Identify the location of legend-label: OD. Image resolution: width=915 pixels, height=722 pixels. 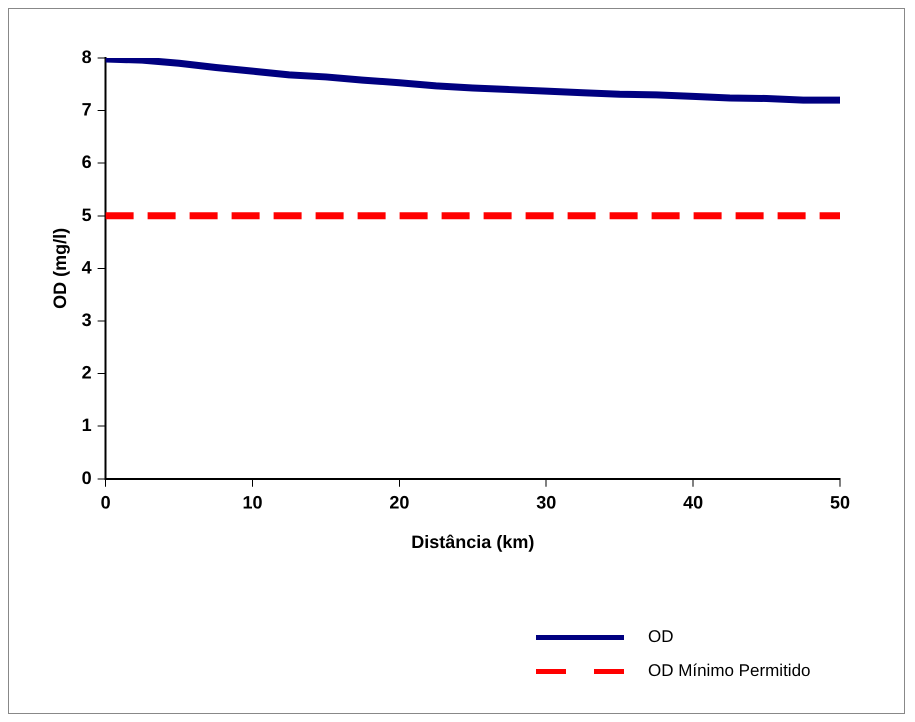
(661, 637).